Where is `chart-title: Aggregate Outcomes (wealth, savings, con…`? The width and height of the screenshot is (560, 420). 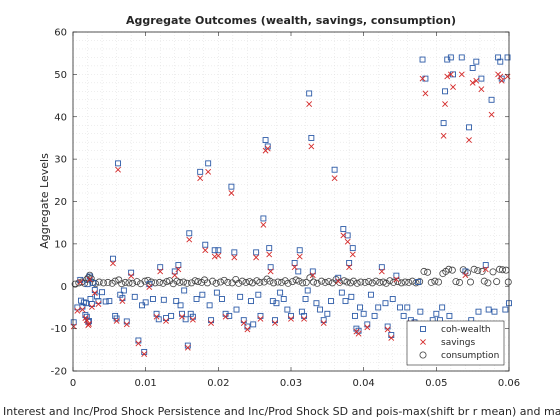 chart-title: Aggregate Outcomes (wealth, savings, con… is located at coordinates (291, 20).